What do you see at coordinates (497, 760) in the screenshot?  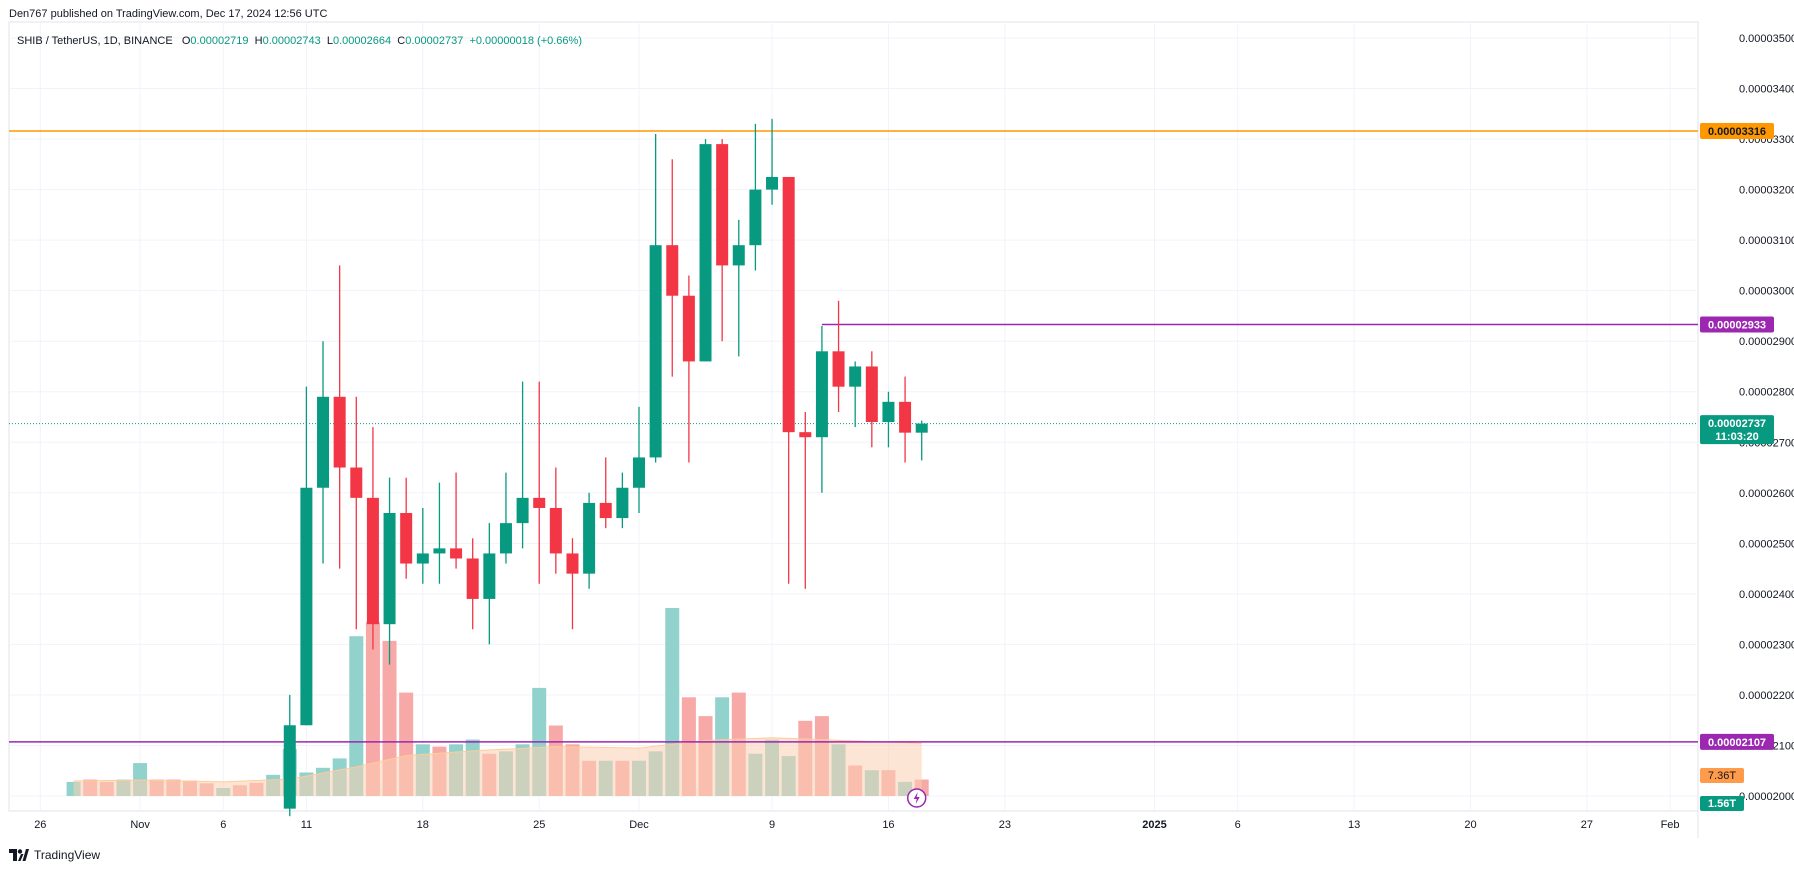 I see `volume-ma-line` at bounding box center [497, 760].